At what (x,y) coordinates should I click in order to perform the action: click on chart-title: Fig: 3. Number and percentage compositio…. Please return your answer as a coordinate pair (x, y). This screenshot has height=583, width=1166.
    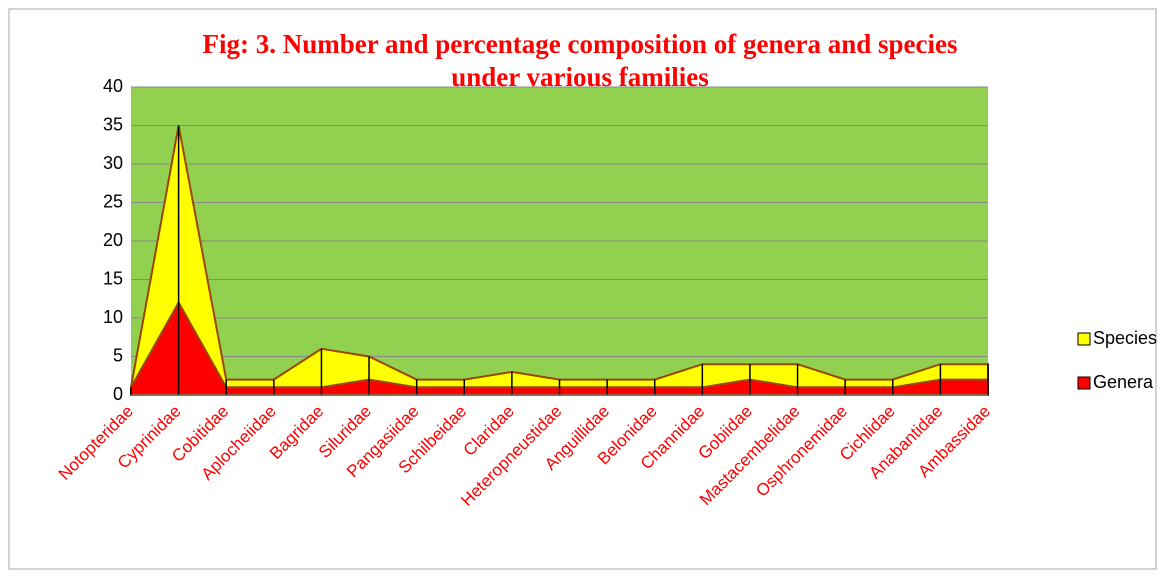
    Looking at the image, I should click on (580, 60).